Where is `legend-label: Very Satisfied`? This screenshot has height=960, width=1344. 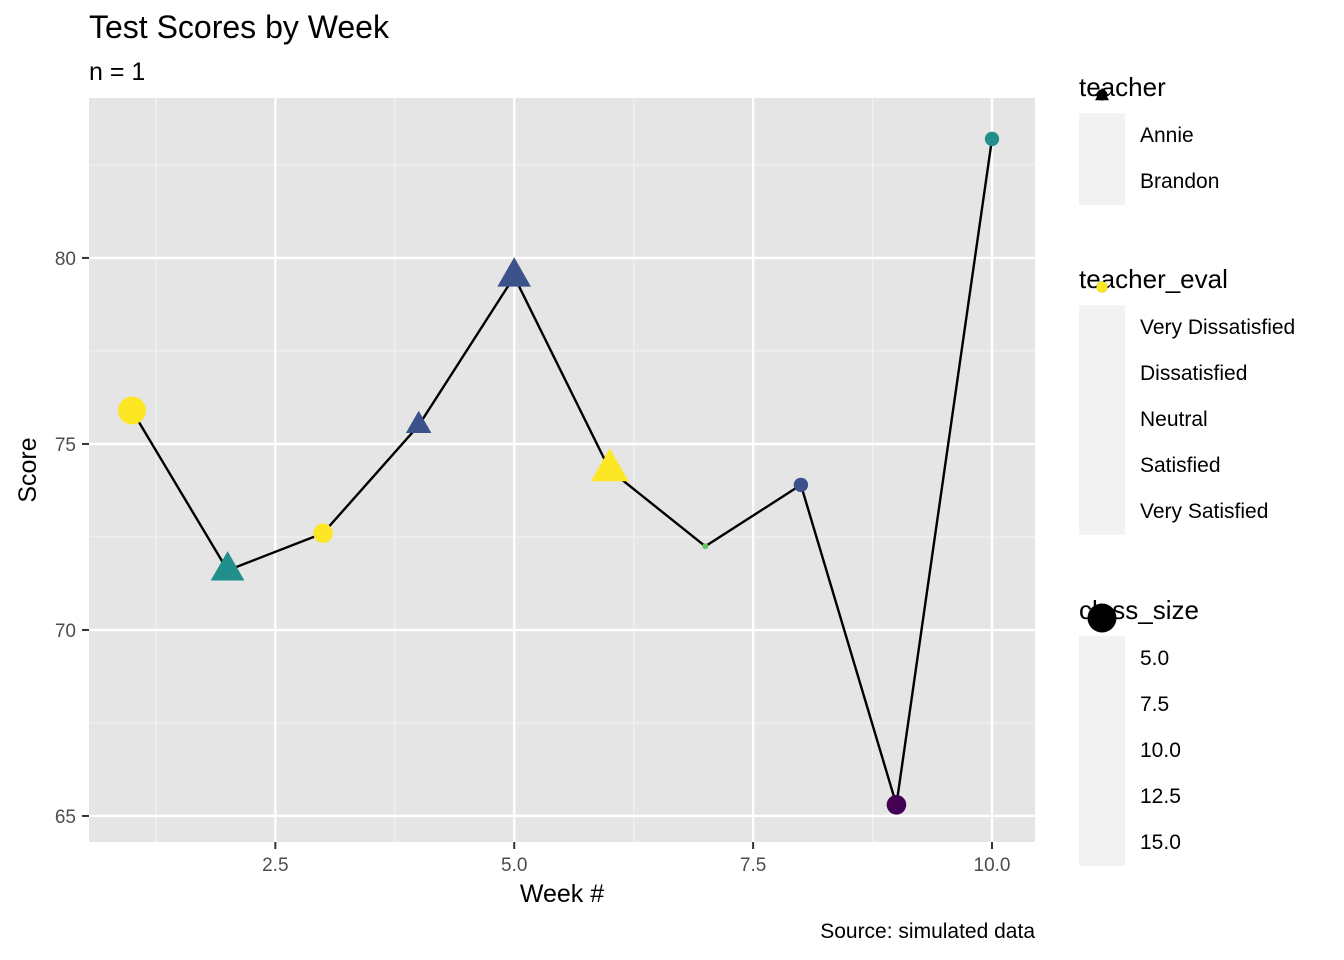 legend-label: Very Satisfied is located at coordinates (1204, 511).